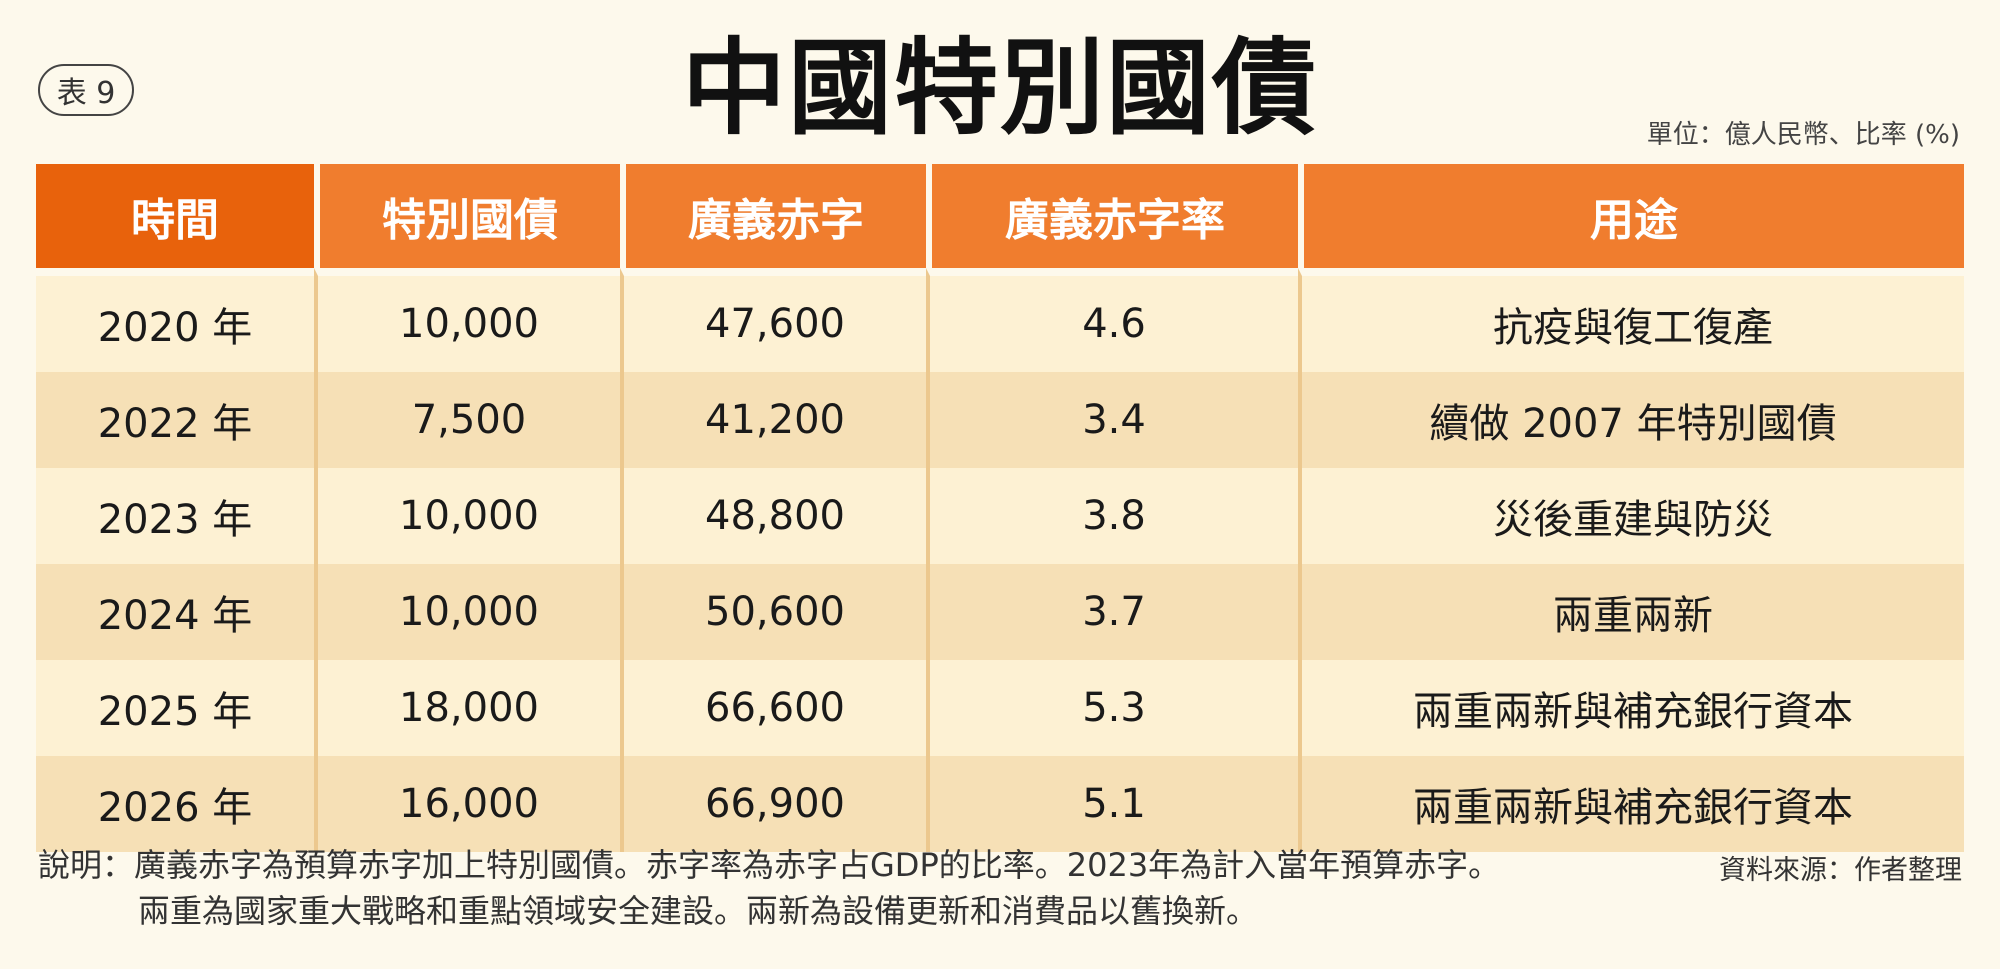 This screenshot has width=2000, height=969. I want to click on table-header-row: 時間 特別國債 廣義赤字 廣義赤字率 用途, so click(1000, 216).